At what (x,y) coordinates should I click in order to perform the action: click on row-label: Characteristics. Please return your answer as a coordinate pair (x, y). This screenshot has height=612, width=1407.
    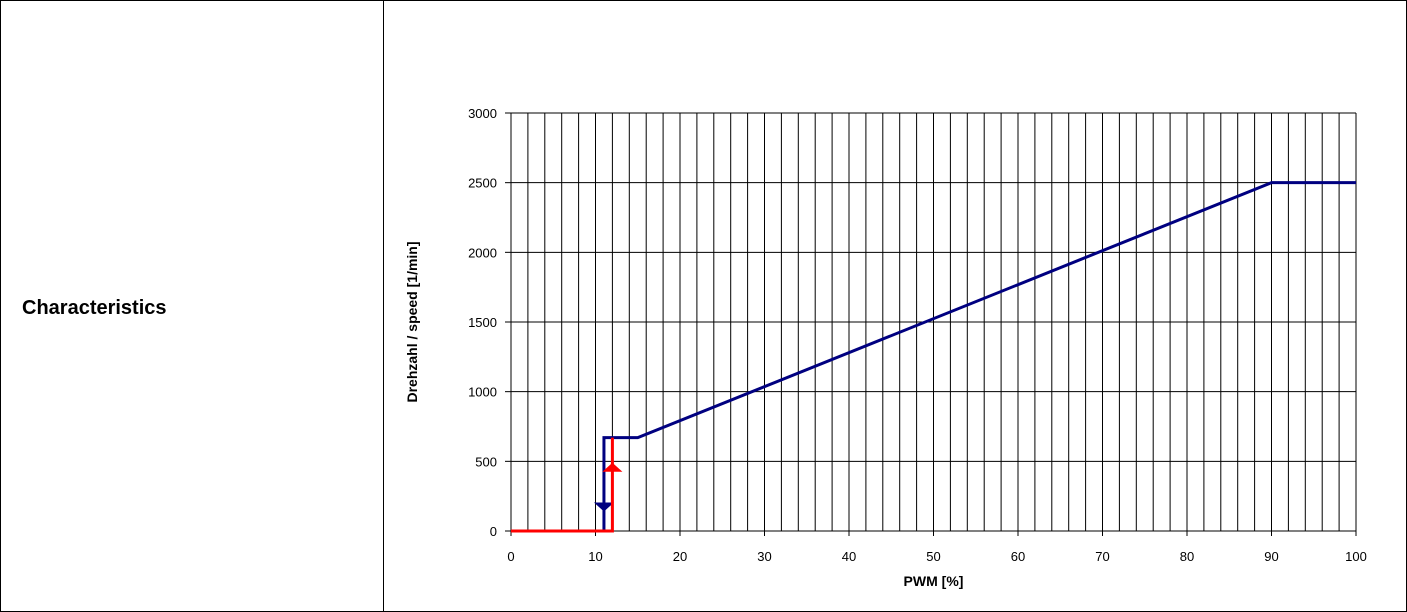
    Looking at the image, I should click on (94, 308).